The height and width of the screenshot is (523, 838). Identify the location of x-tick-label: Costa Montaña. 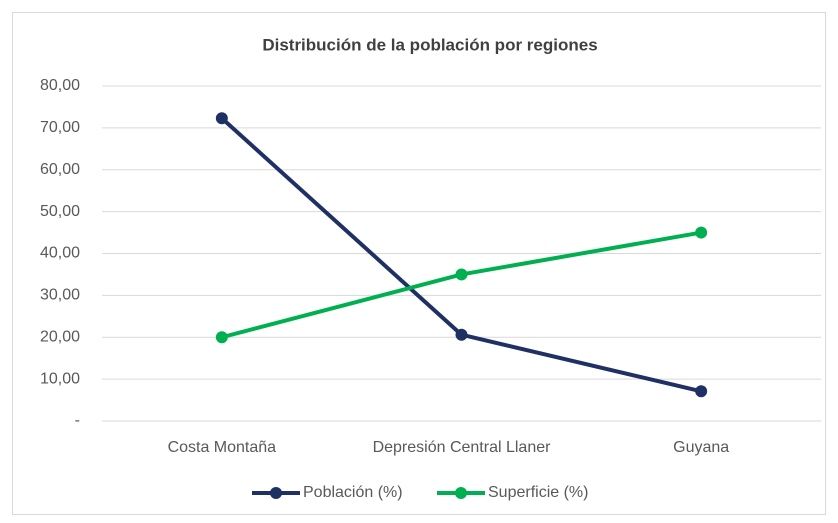
(222, 447).